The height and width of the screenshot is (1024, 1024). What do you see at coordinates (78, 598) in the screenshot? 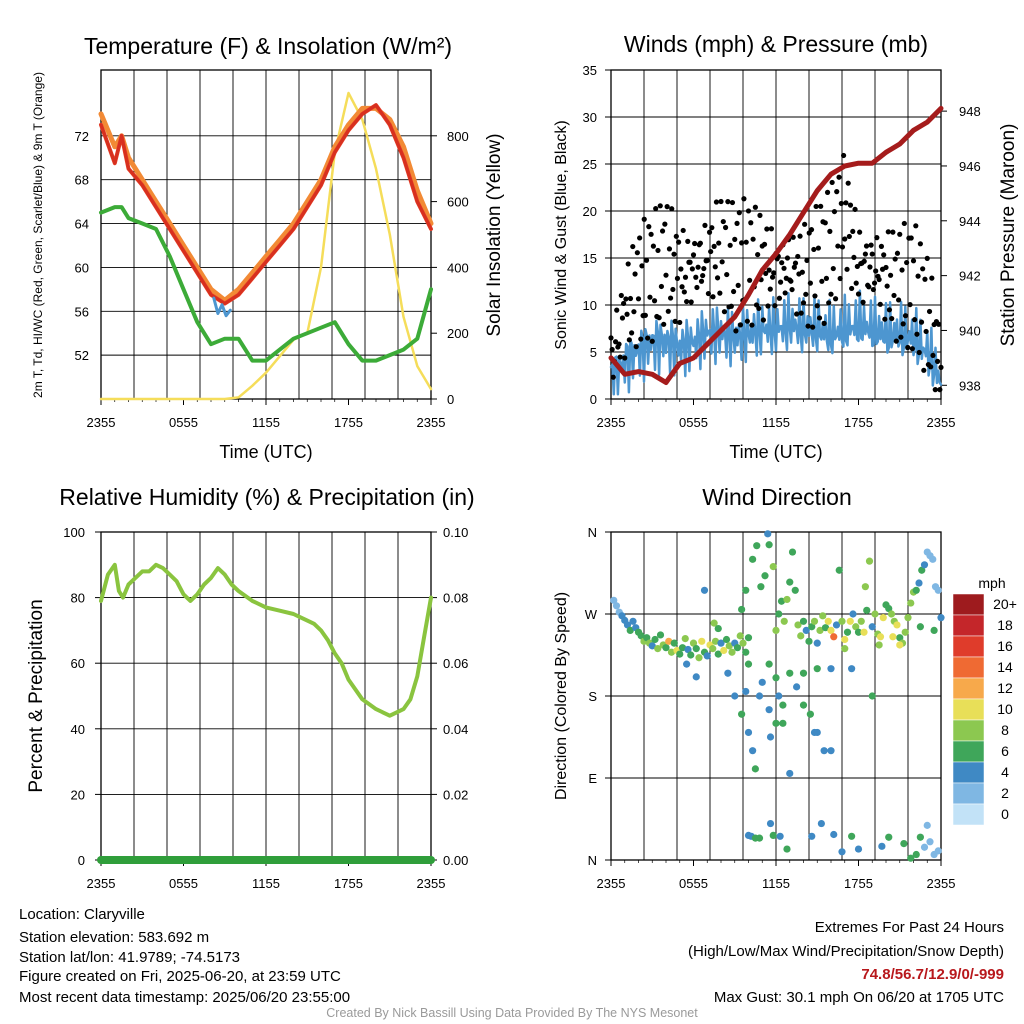
I see `rh-y-tick-label: 80` at bounding box center [78, 598].